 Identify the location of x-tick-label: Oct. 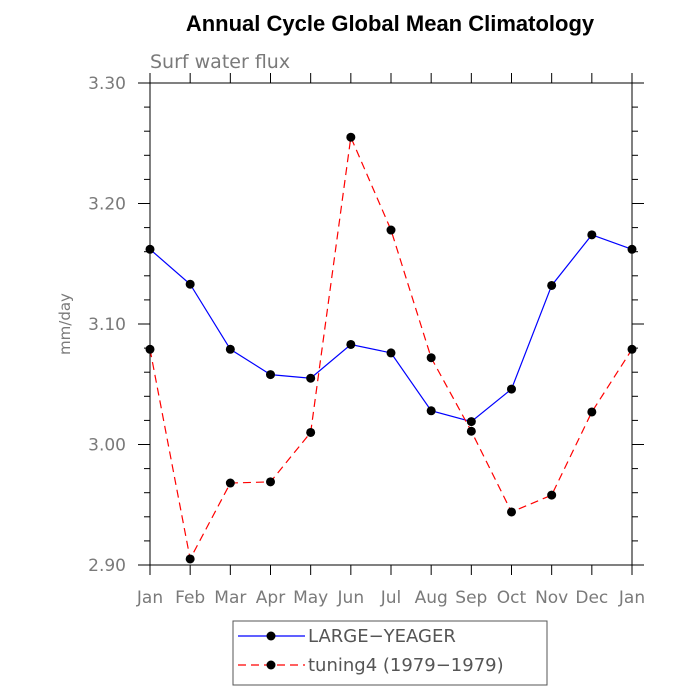
(512, 598).